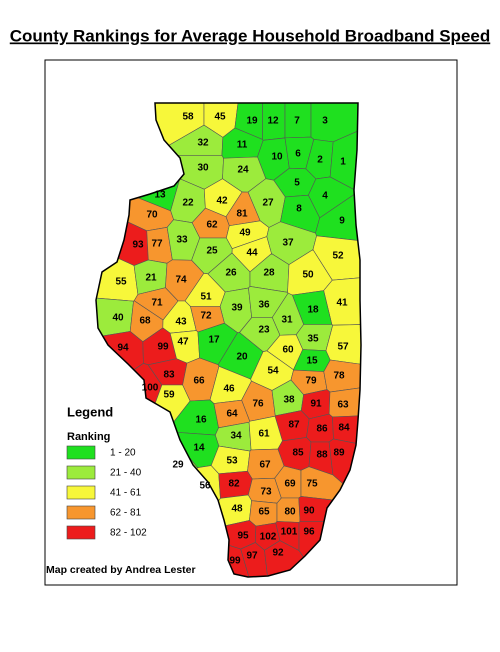 This screenshot has height=652, width=500. I want to click on county-label: 63, so click(343, 405).